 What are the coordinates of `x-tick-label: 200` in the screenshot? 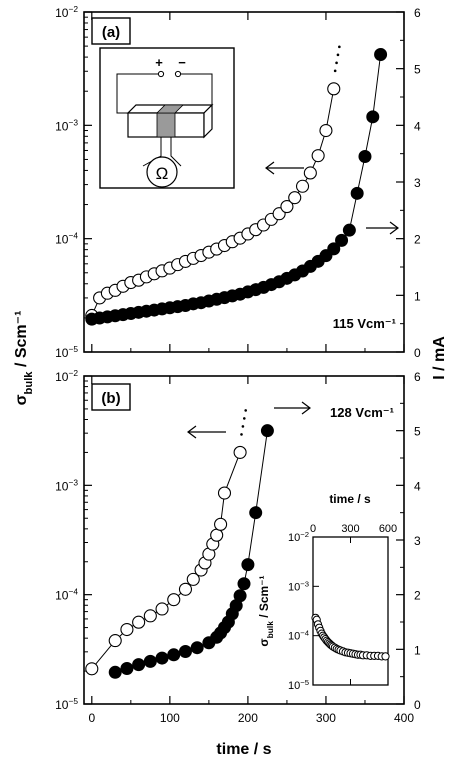 It's located at (248, 718).